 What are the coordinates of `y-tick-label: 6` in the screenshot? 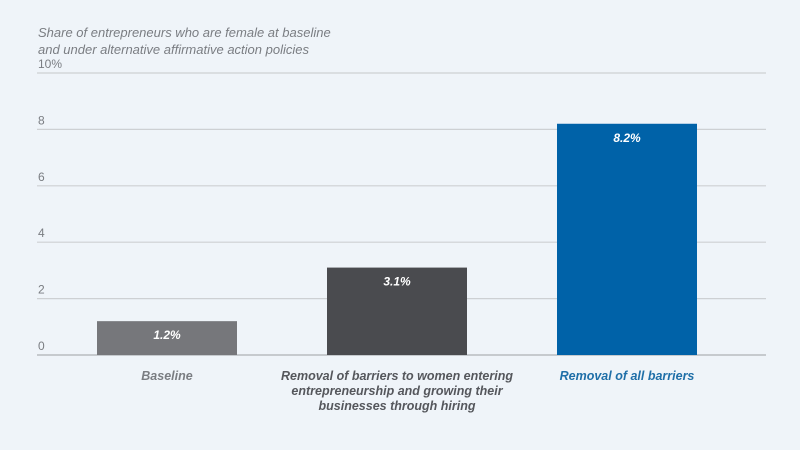 It's located at (41, 177).